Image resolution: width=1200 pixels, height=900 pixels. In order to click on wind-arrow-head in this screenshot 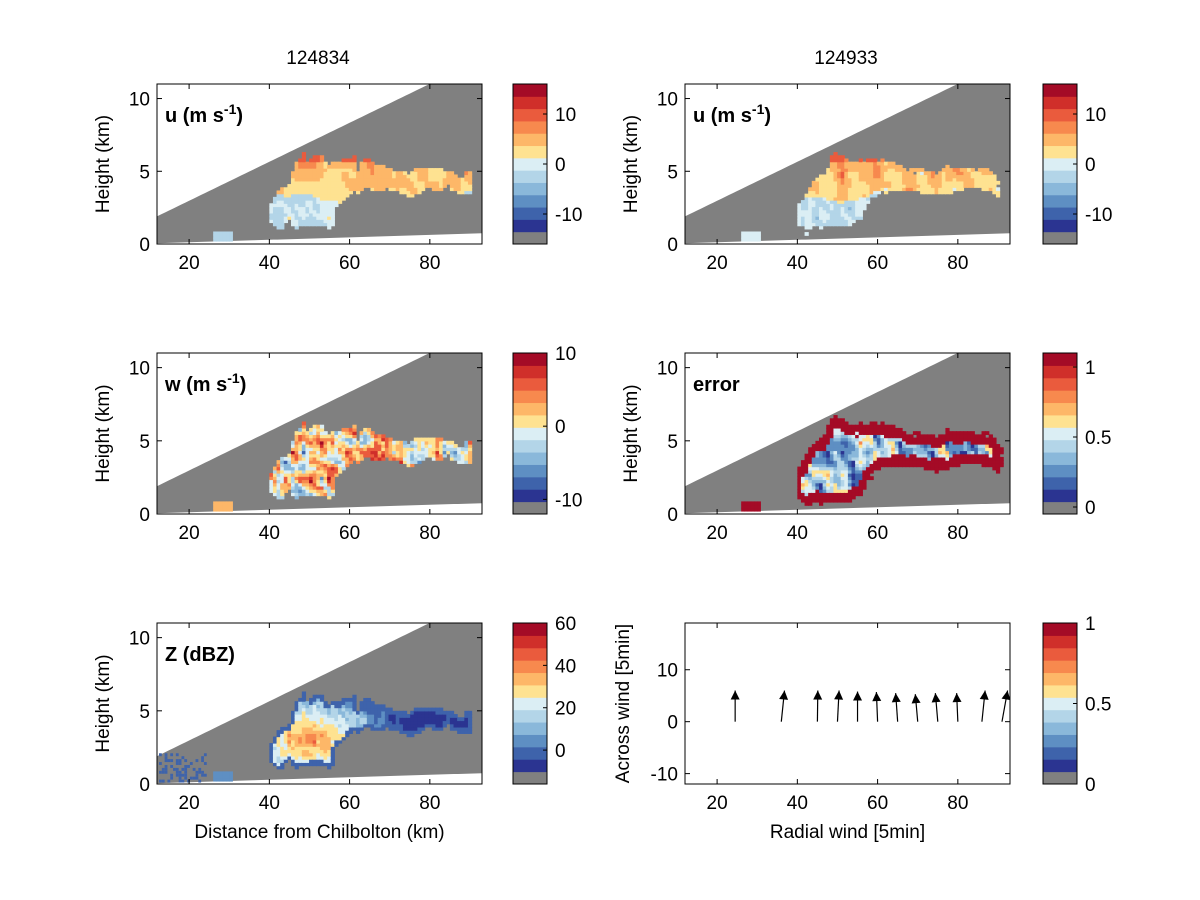, I will do `click(735, 695)`.